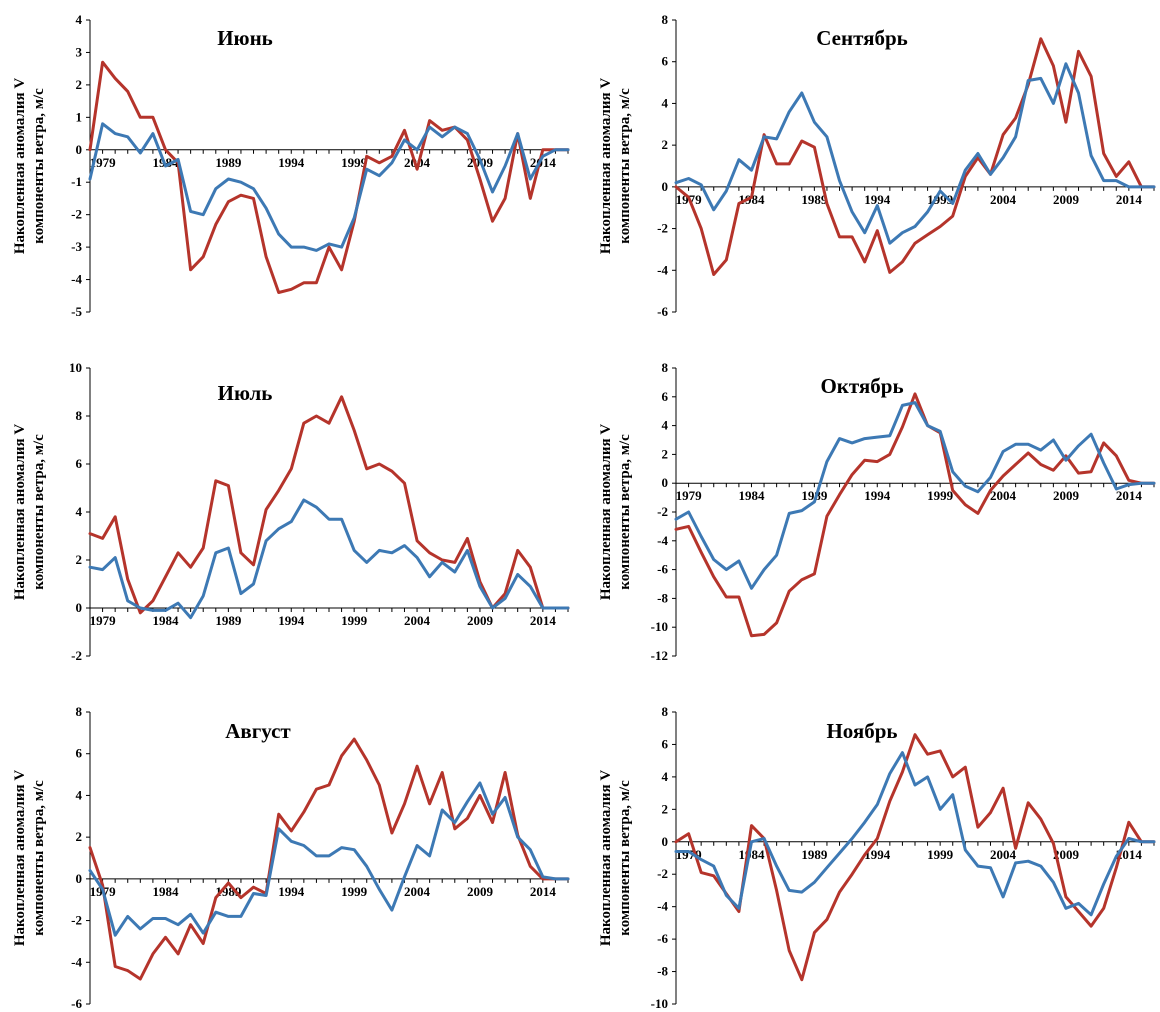 The width and height of the screenshot is (1160, 1012). I want to click on y-tick-label: 3, so click(79, 51).